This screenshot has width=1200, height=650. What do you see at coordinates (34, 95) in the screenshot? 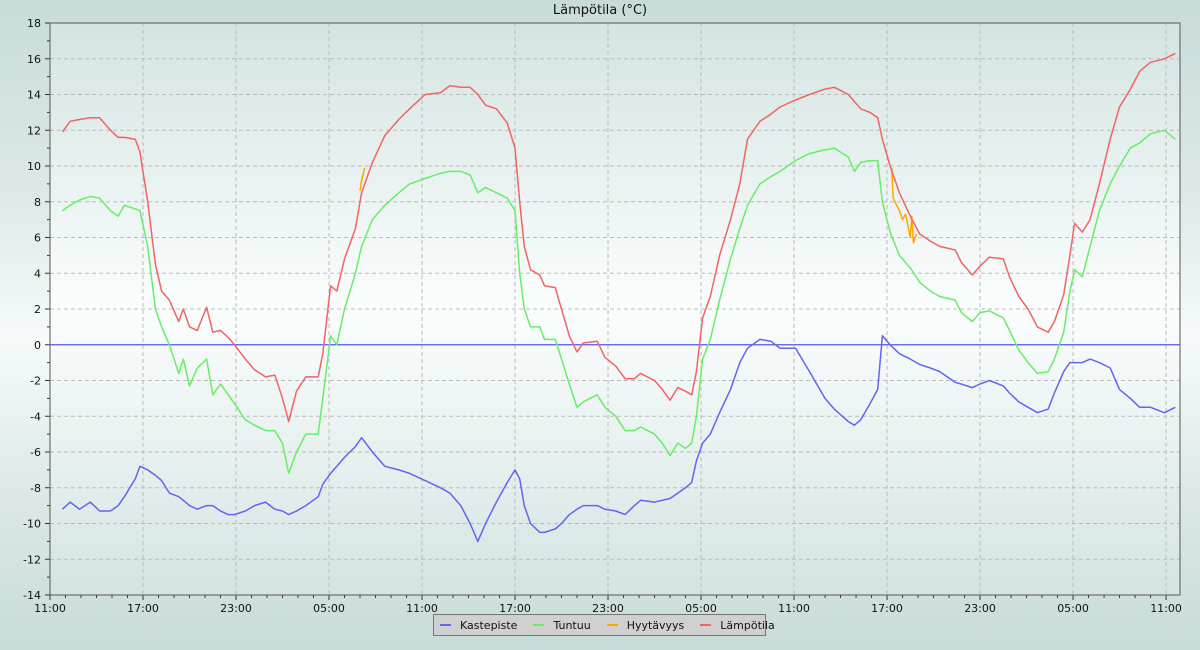
I see `y-tick-label: 14` at bounding box center [34, 95].